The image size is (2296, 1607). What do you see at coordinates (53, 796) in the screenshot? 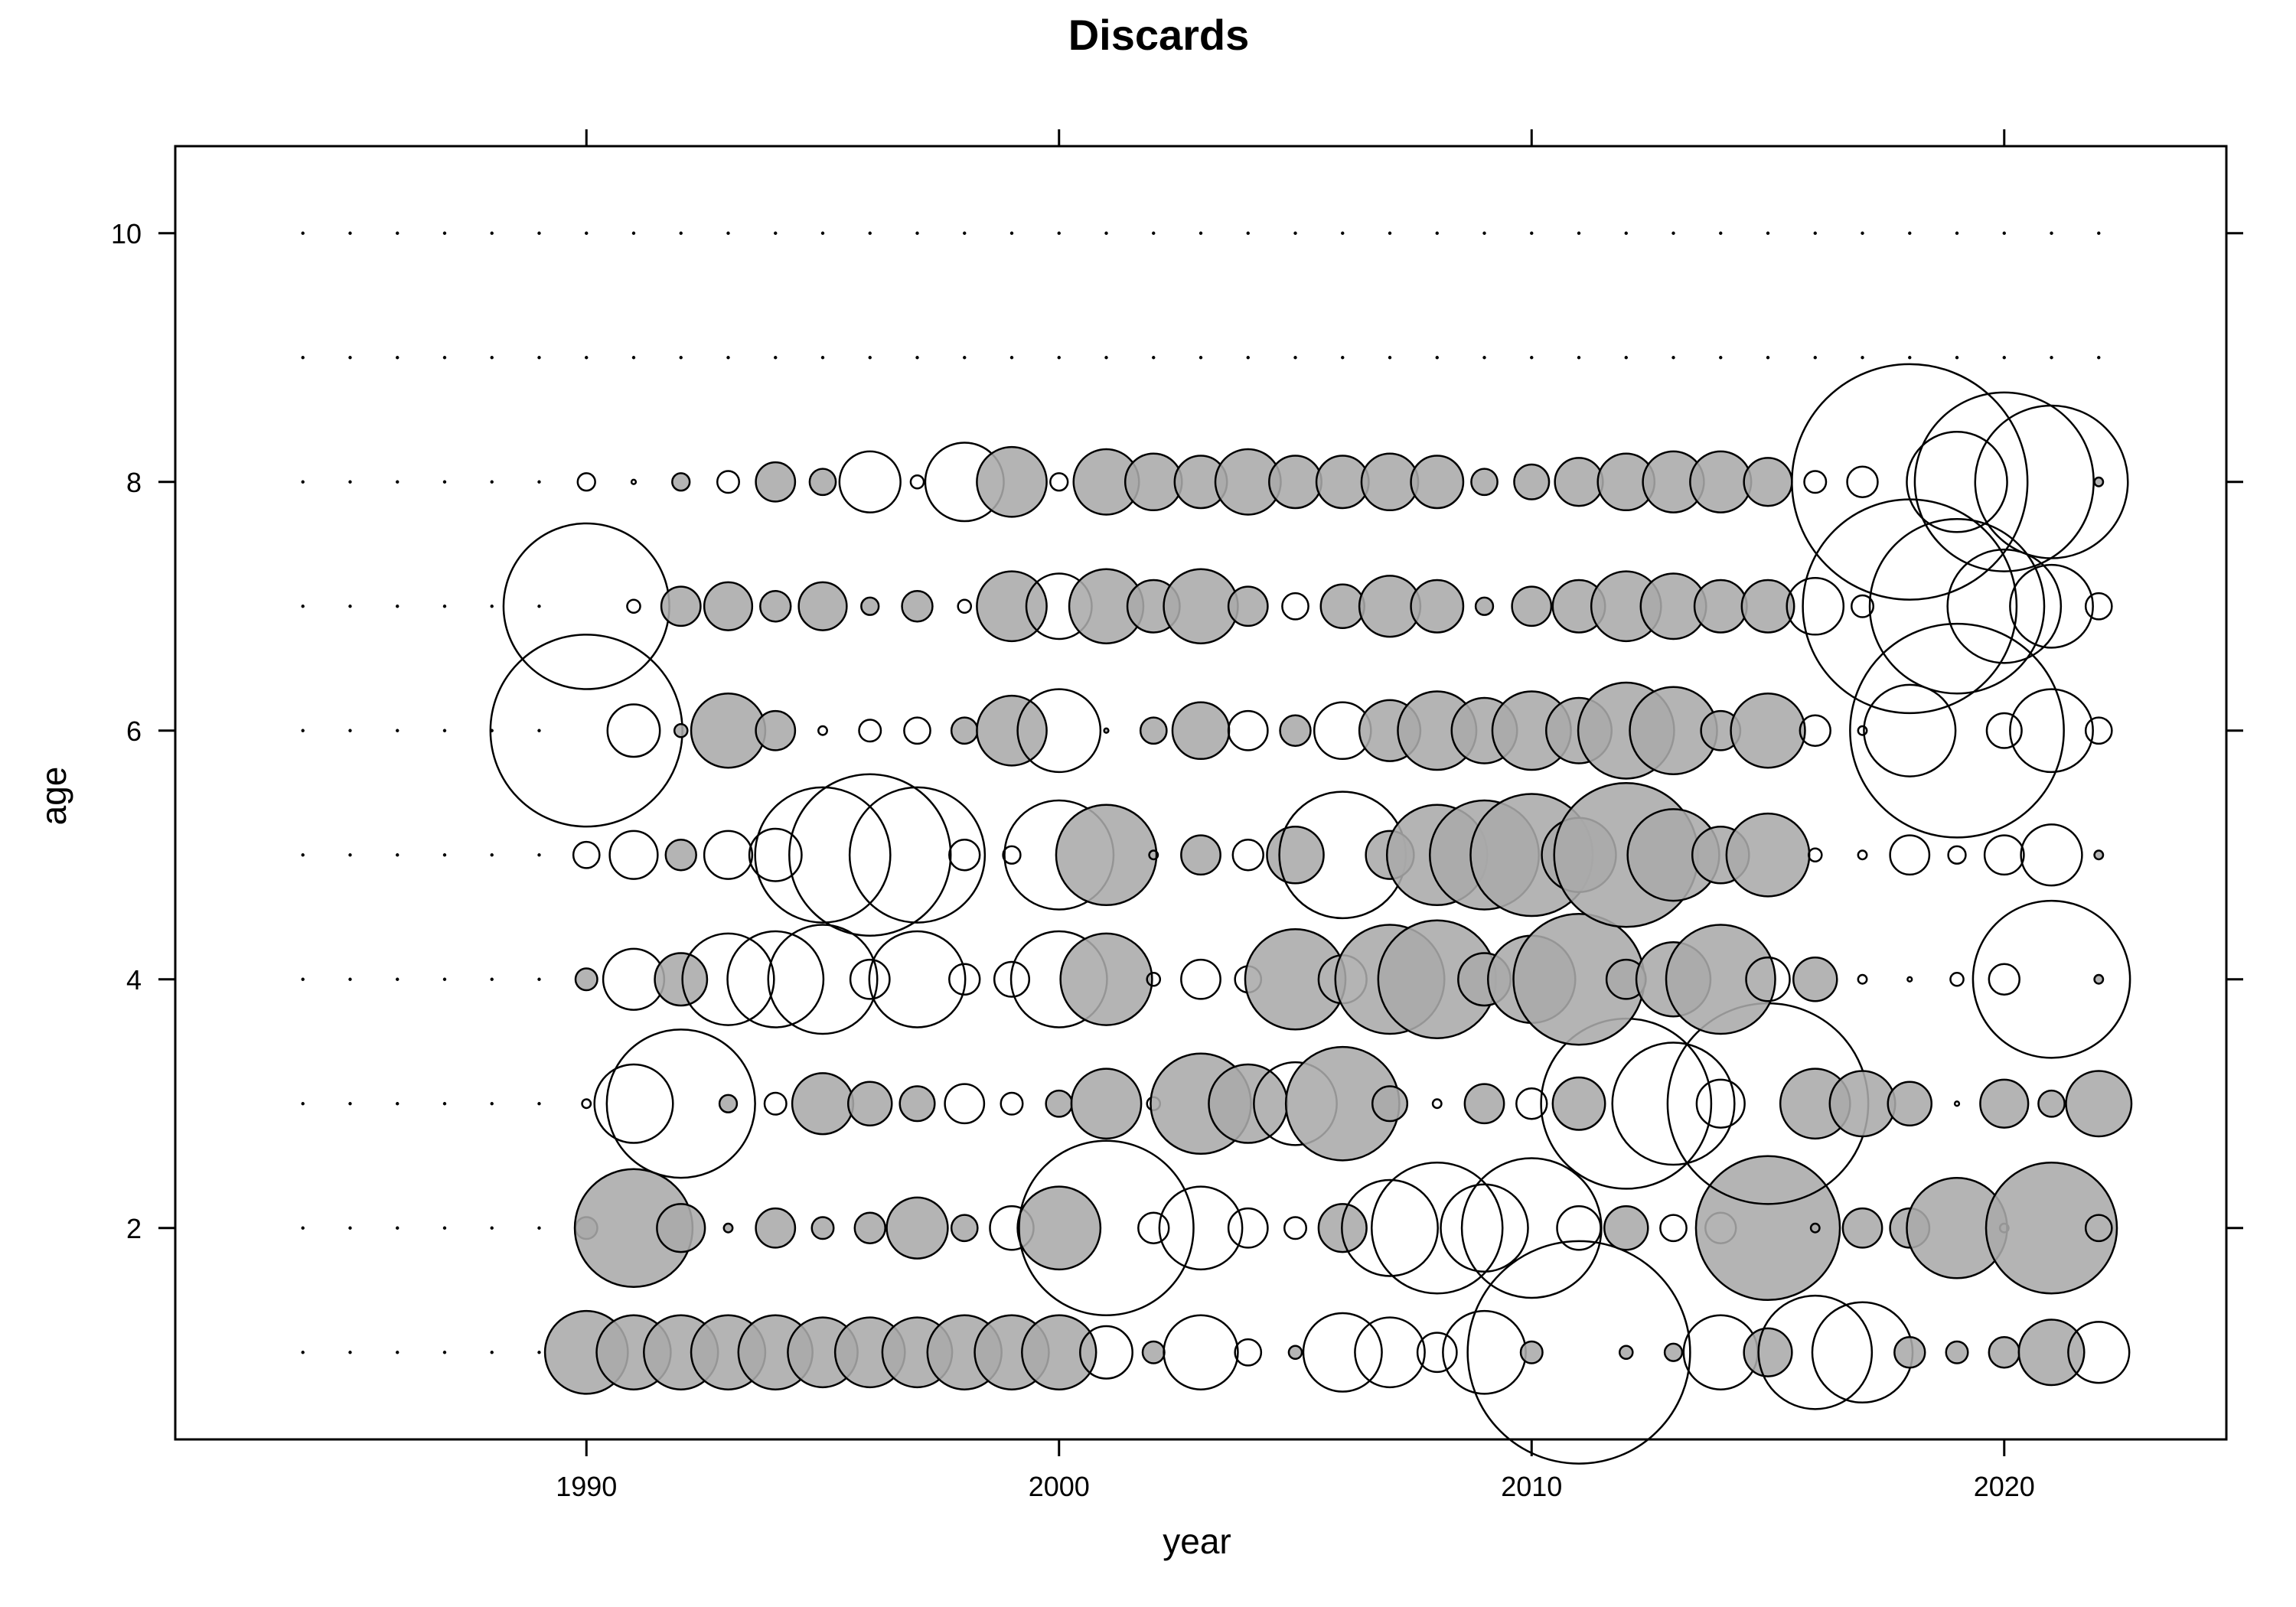
I see `y-axis-label: age` at bounding box center [53, 796].